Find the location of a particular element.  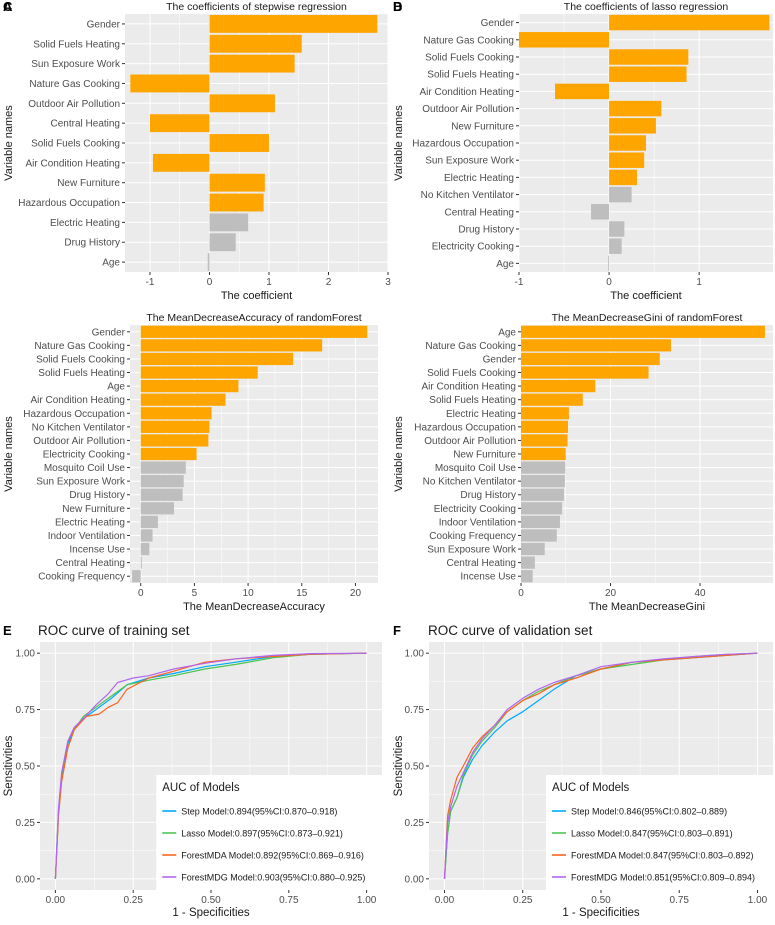

y-tick-label: Drug History is located at coordinates (486, 230).